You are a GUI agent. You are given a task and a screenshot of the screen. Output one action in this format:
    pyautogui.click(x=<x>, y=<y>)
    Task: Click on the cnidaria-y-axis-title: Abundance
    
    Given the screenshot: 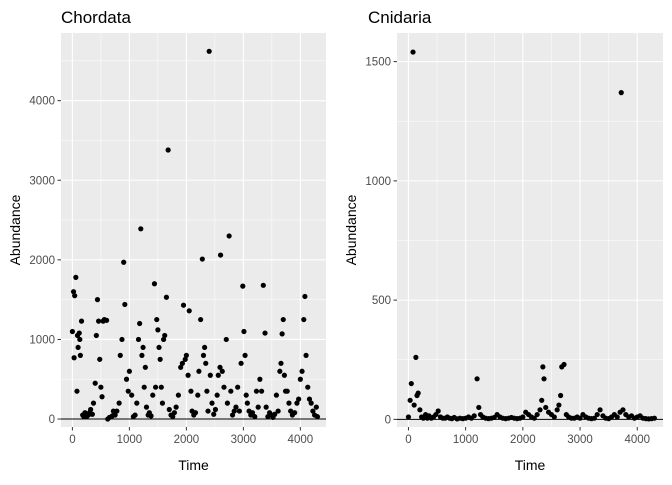 What is the action you would take?
    pyautogui.click(x=351, y=229)
    